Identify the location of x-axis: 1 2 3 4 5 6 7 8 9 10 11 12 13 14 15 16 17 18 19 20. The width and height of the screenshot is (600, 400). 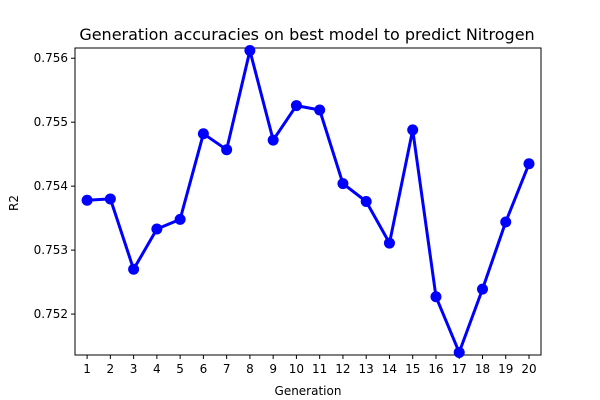
(310, 365).